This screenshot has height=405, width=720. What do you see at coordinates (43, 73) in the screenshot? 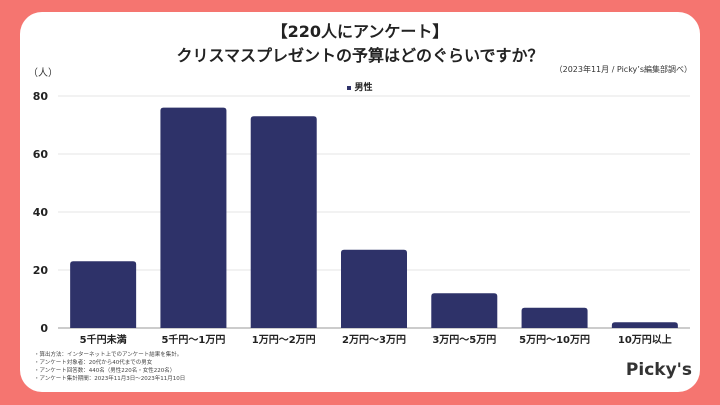
I see `y-axis-unit: （人）` at bounding box center [43, 73].